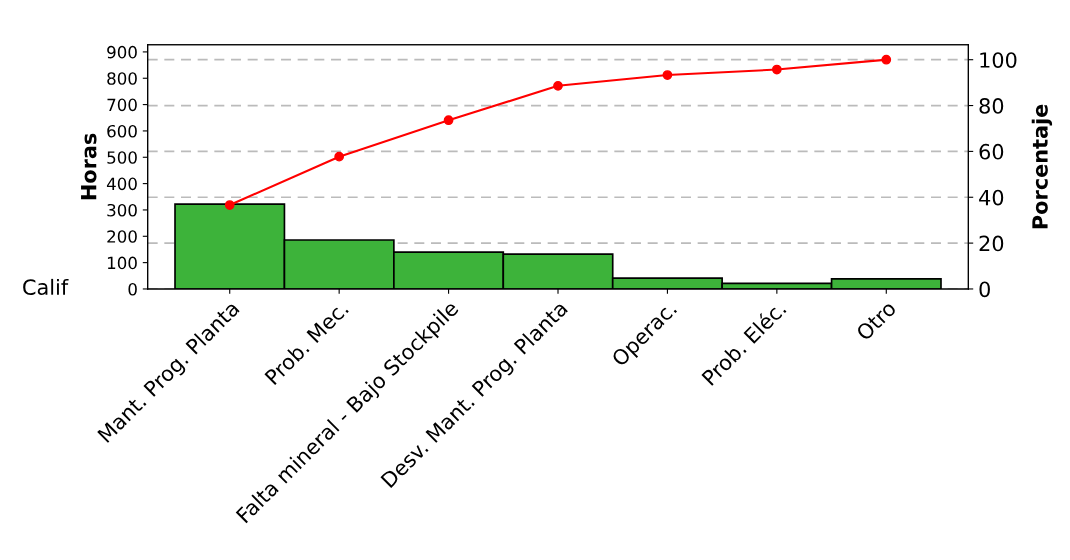 The height and width of the screenshot is (560, 1070). What do you see at coordinates (991, 106) in the screenshot?
I see `y2-tick-label: 80` at bounding box center [991, 106].